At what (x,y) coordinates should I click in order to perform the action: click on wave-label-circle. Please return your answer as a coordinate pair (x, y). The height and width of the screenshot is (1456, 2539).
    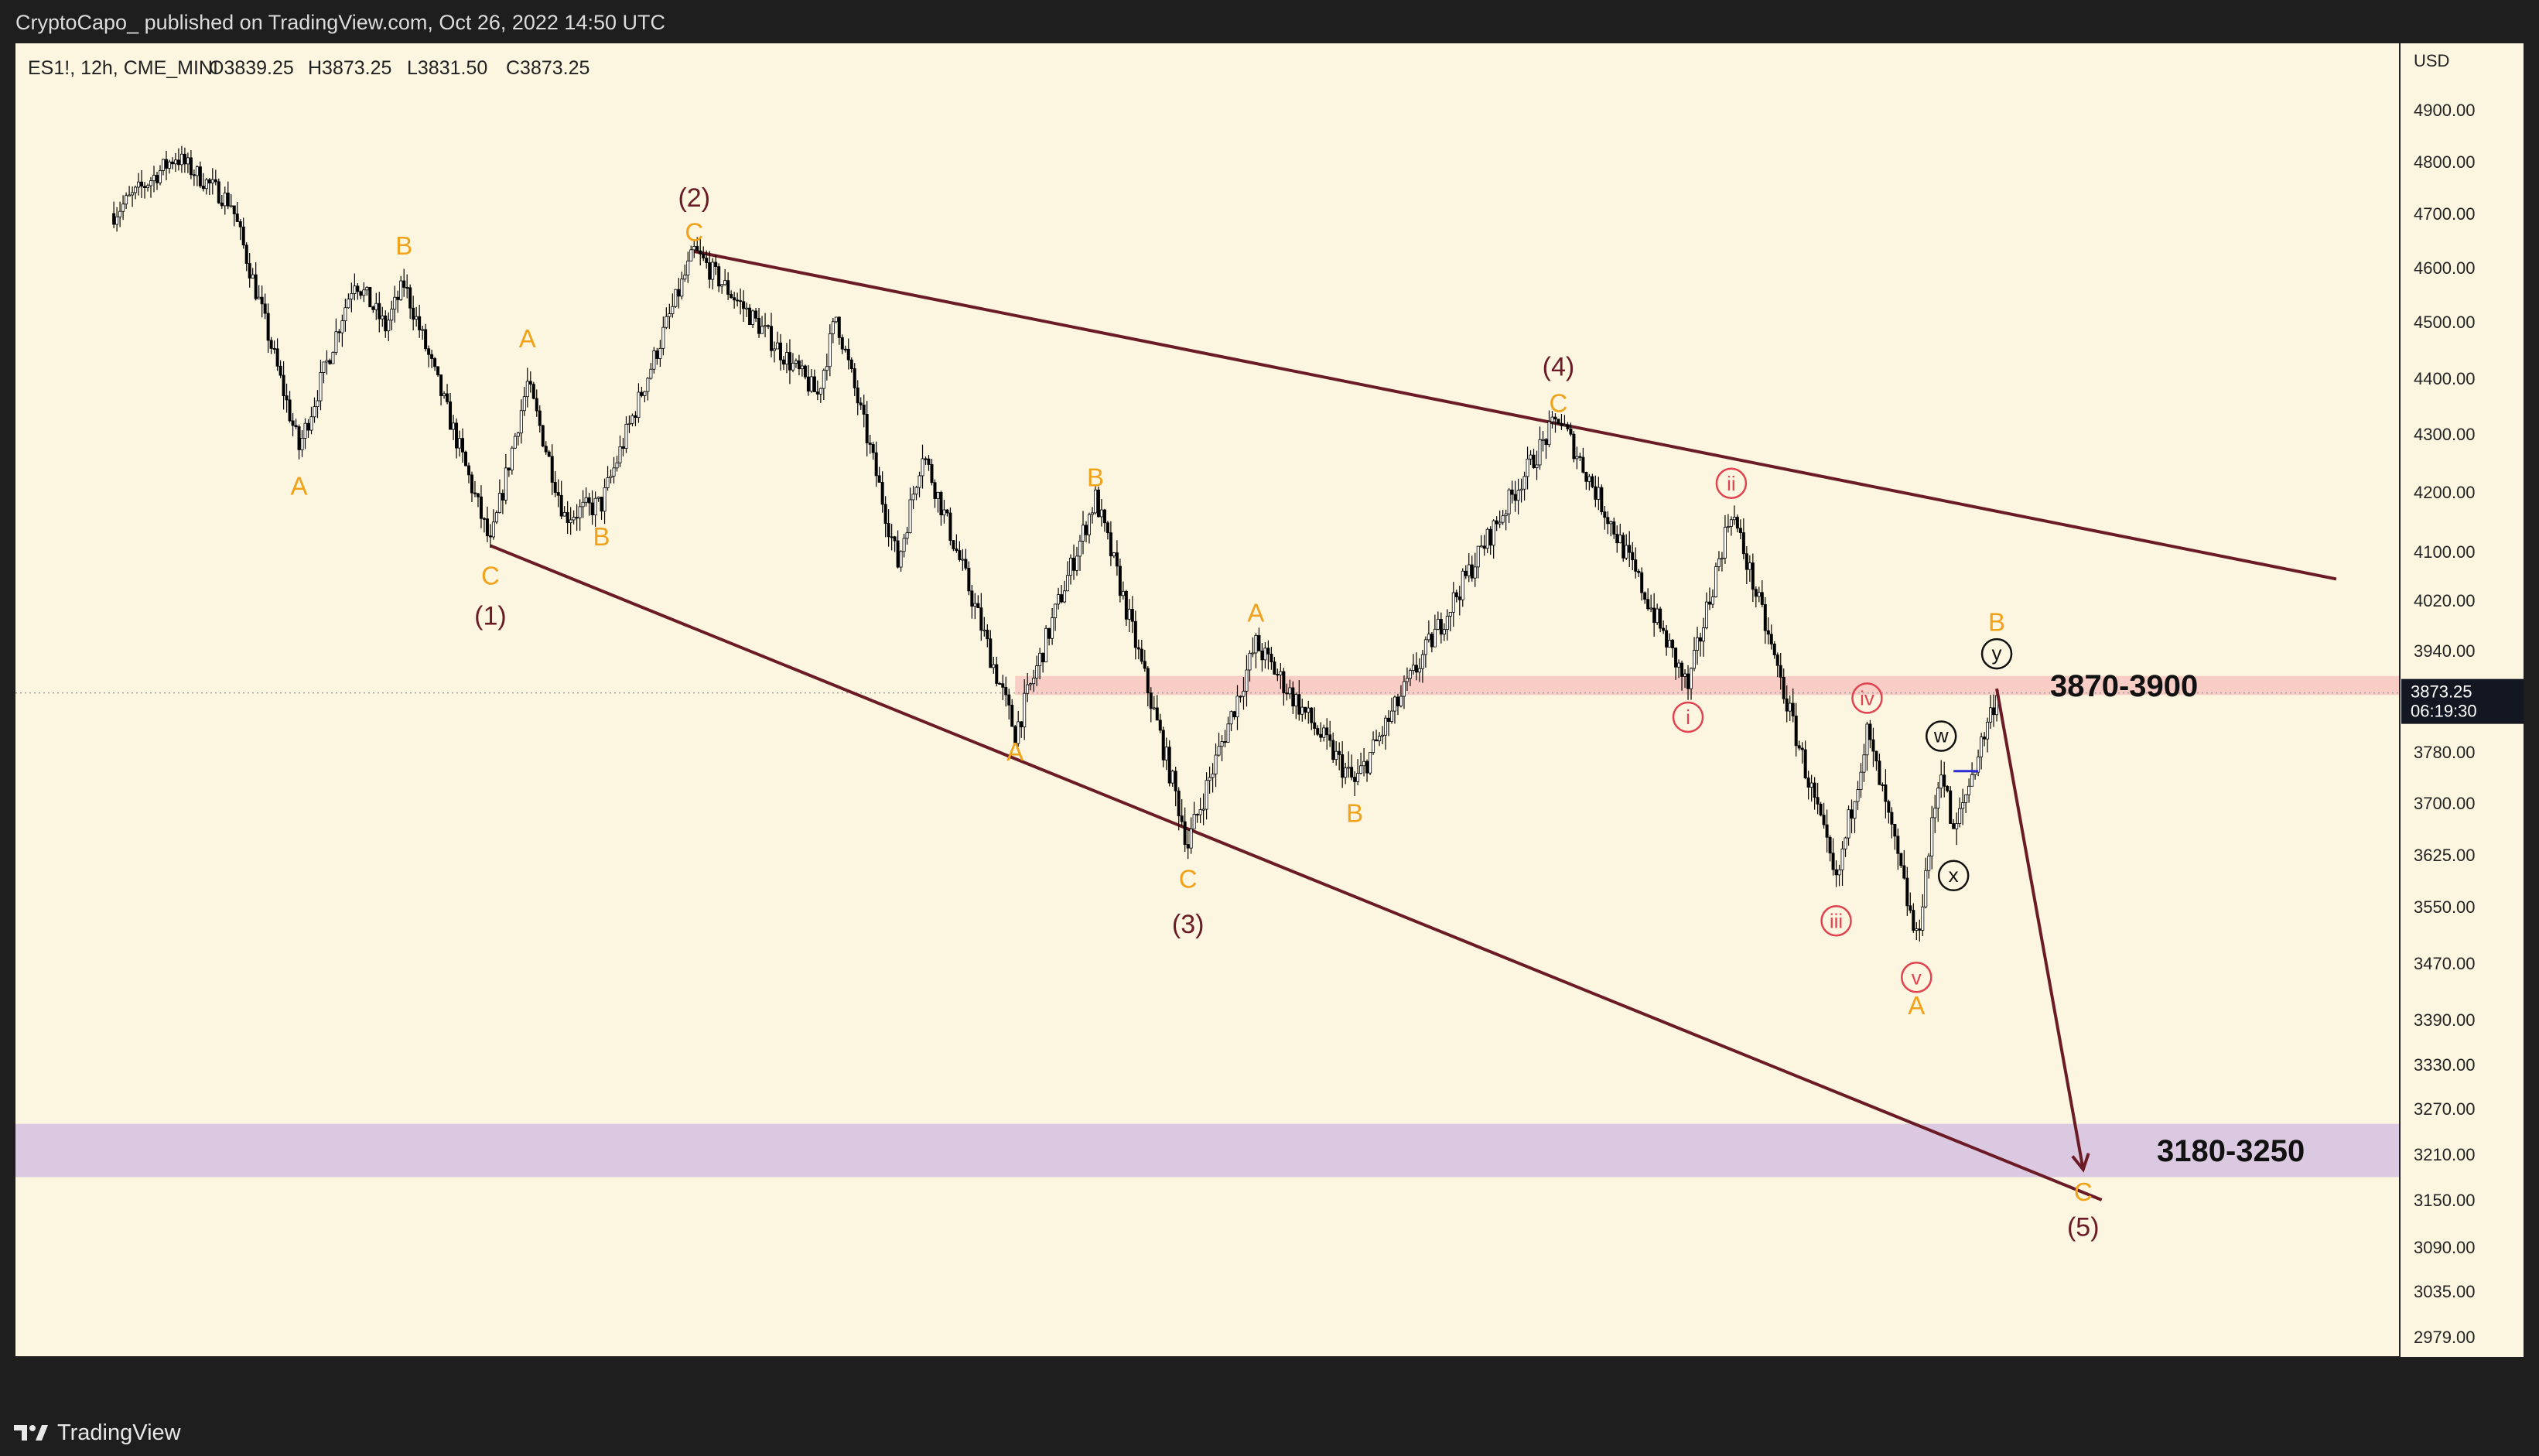
    Looking at the image, I should click on (1953, 876).